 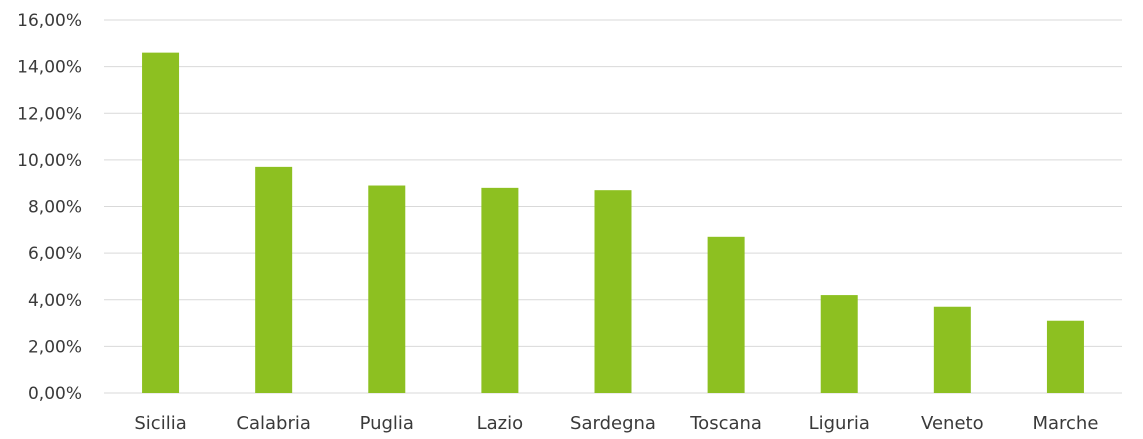 What do you see at coordinates (160, 423) in the screenshot?
I see `x-category-label: Sicilia` at bounding box center [160, 423].